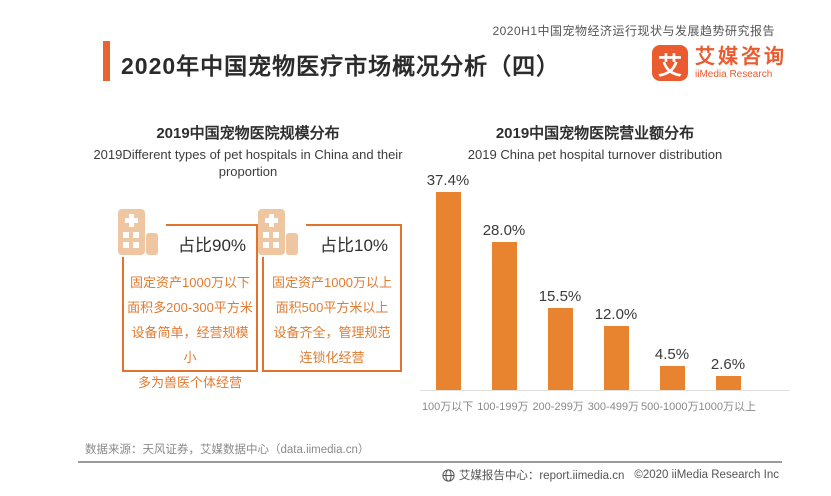  What do you see at coordinates (332, 357) in the screenshot?
I see `card-description-line: 连锁化经营` at bounding box center [332, 357].